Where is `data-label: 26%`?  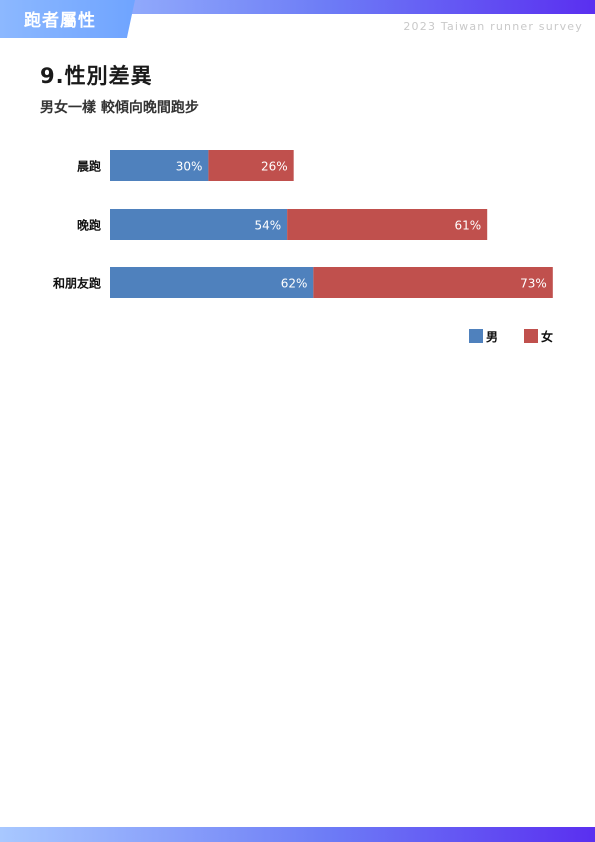
data-label: 26% is located at coordinates (274, 167).